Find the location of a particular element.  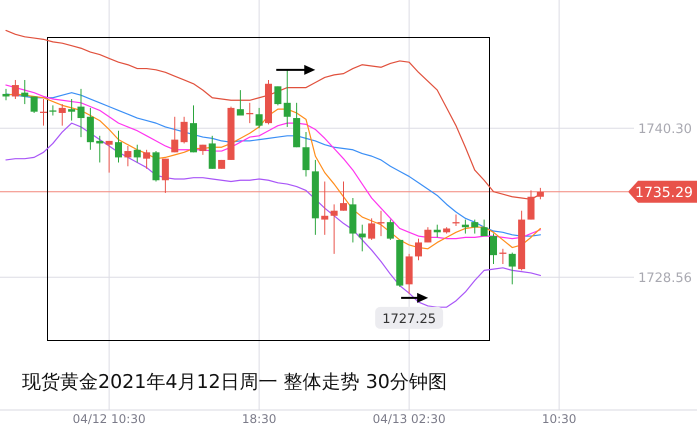

annotation: 1727.25 is located at coordinates (409, 319).